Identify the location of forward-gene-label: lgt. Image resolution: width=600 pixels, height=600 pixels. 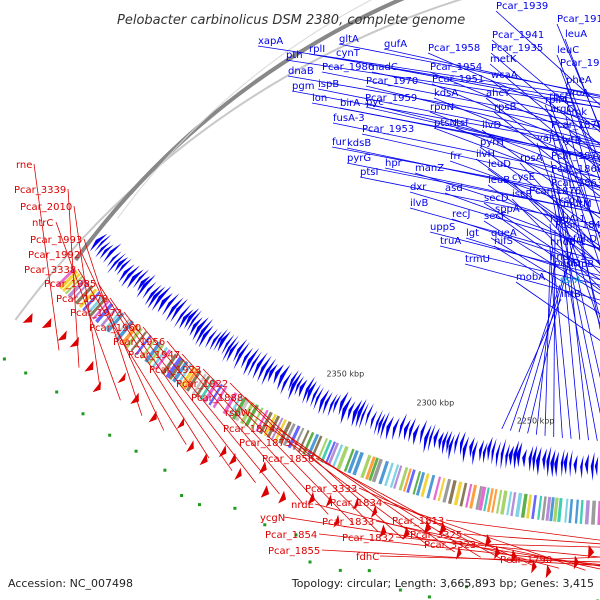
(472, 233).